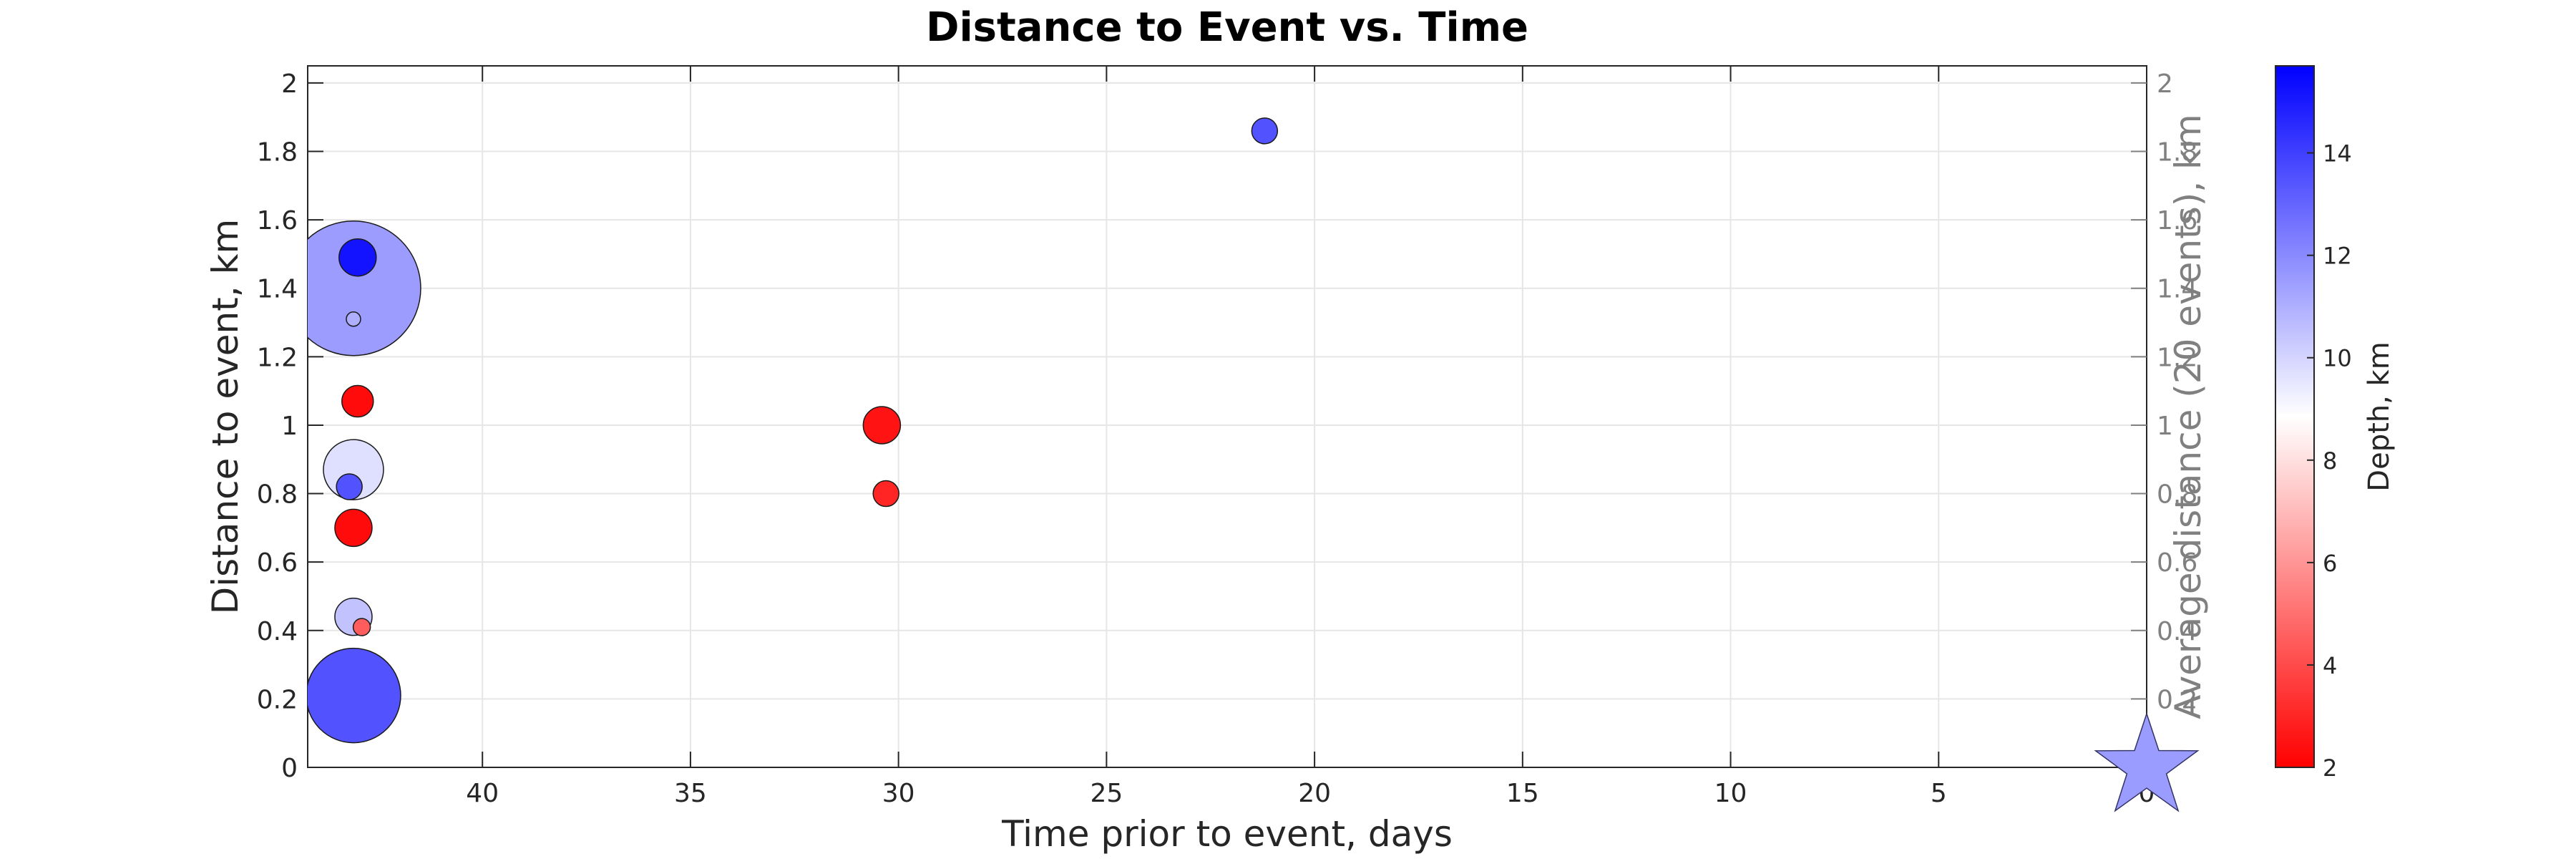 This screenshot has height=859, width=2576. I want to click on event-star, so click(2147, 762).